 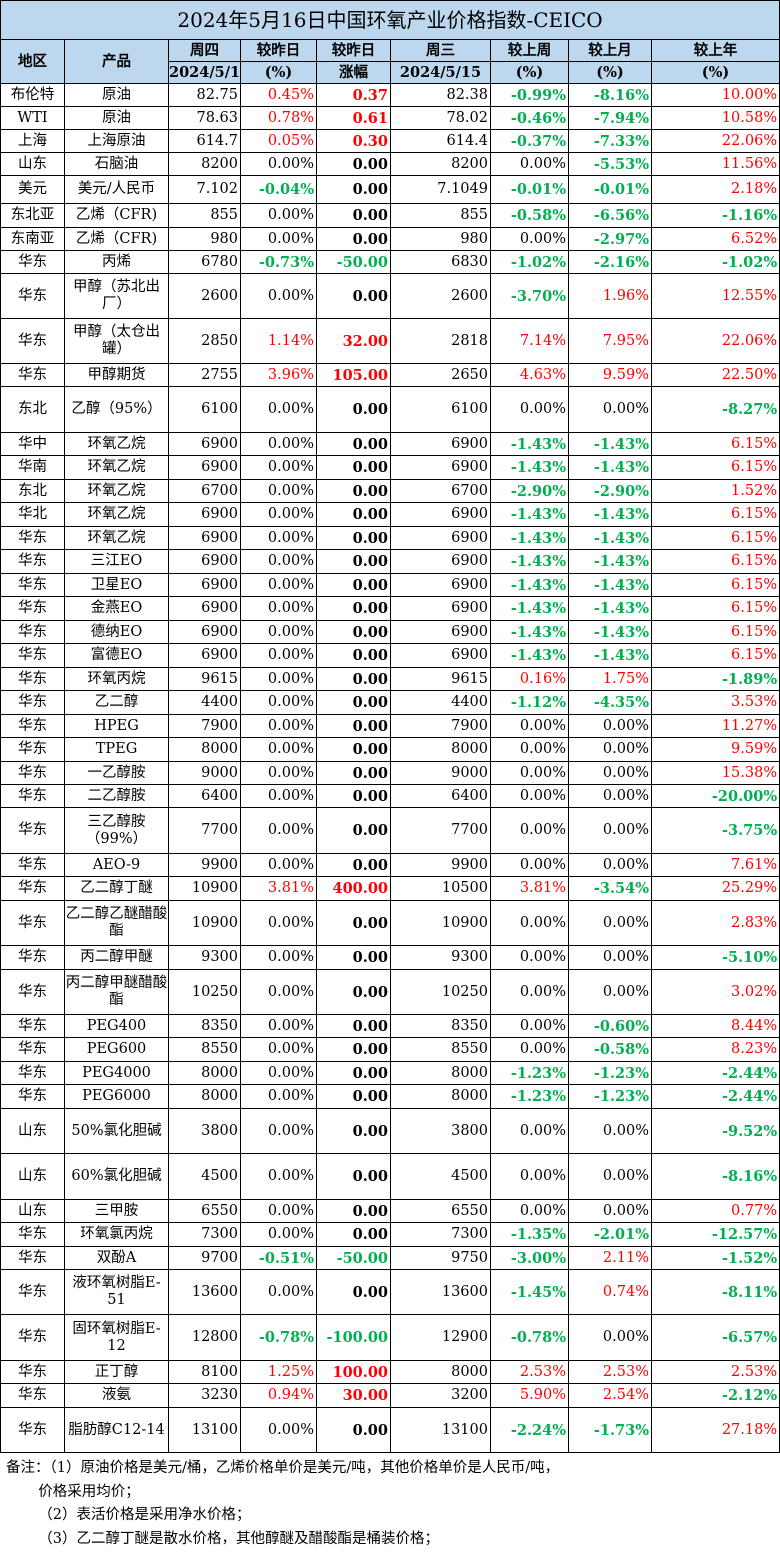 I want to click on cell-region: 东北亚, so click(x=32, y=215).